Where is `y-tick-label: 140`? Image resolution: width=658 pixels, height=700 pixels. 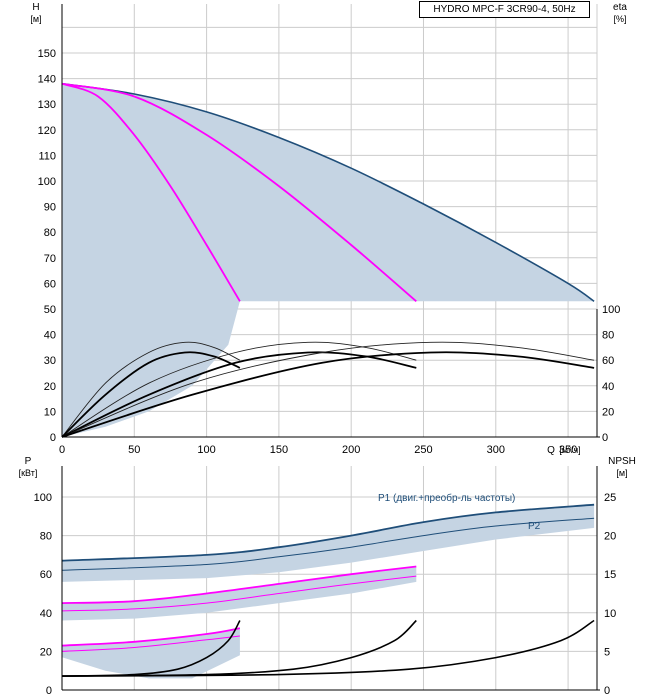
y-tick-label: 140 is located at coordinates (47, 80).